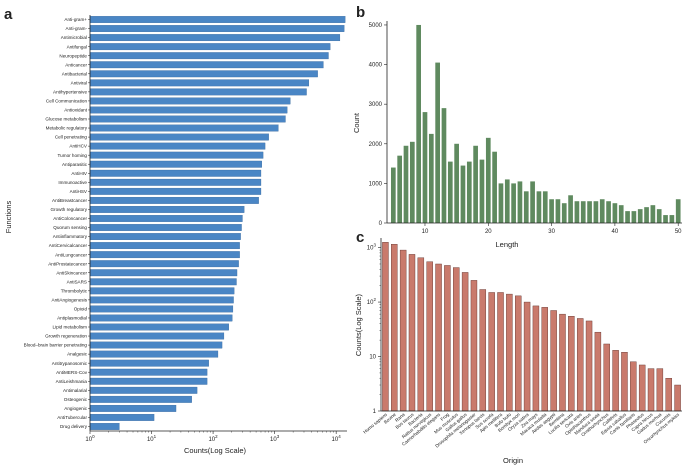 The width and height of the screenshot is (685, 468). Describe the element at coordinates (73, 55) in the screenshot. I see `y-tick-label-Neuropeptide: Neuropeptide` at that location.